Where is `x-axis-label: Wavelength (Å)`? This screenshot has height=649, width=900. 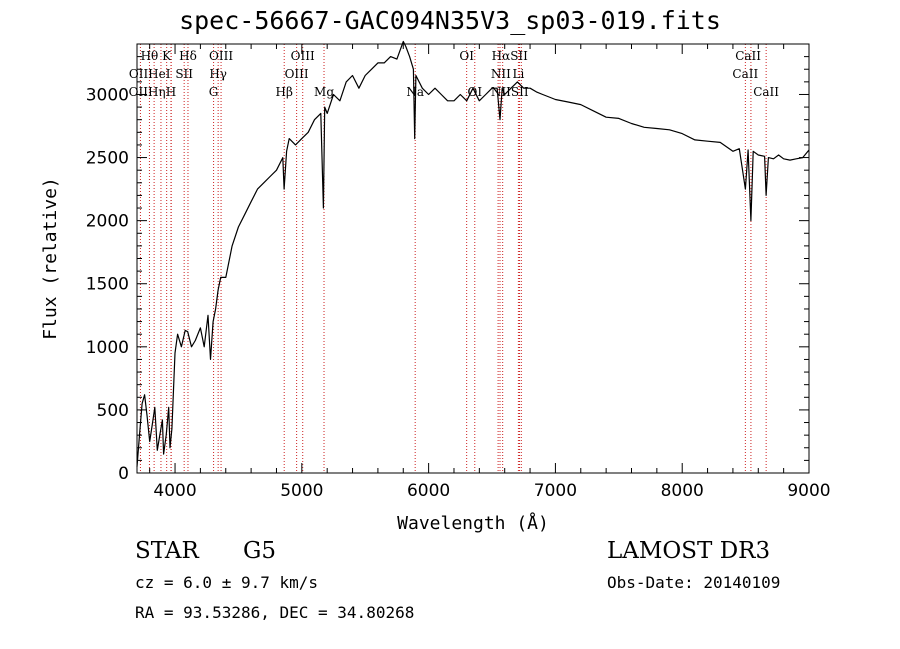
x-axis-label: Wavelength (Å) is located at coordinates (473, 523).